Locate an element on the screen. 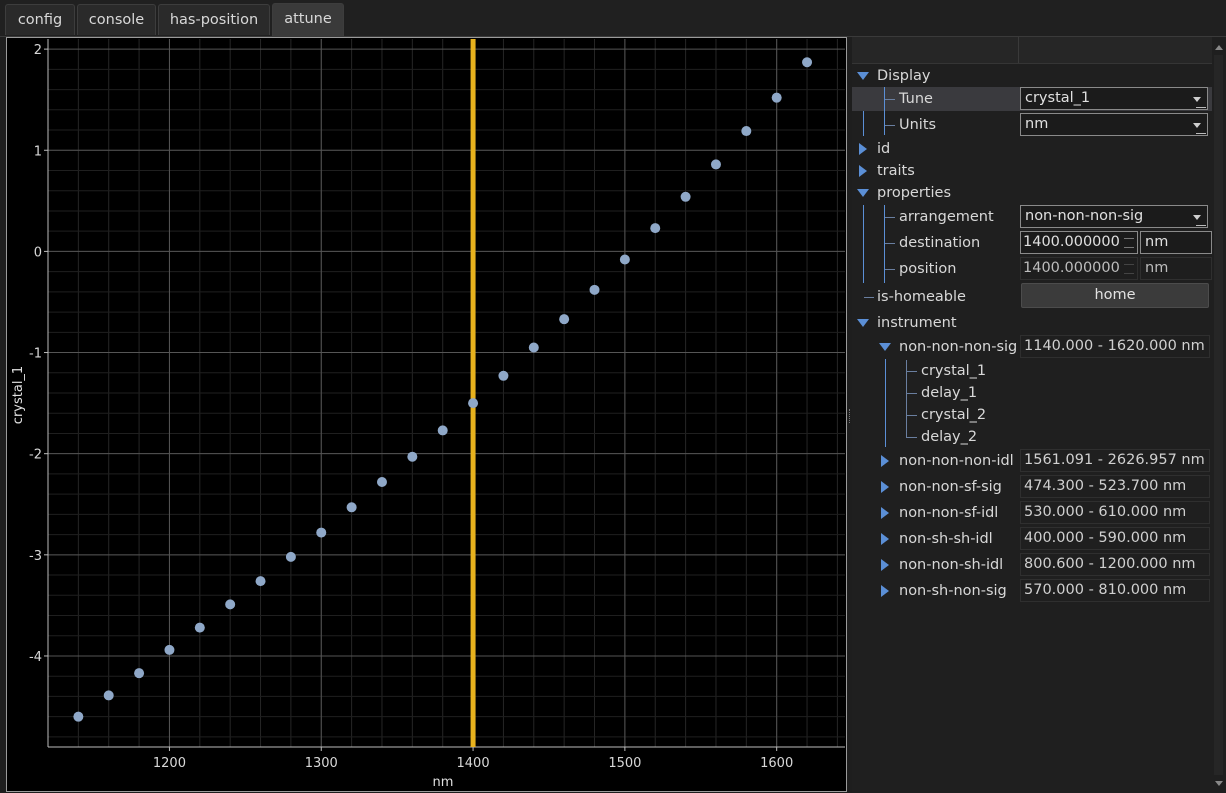 This screenshot has width=1226, height=793. scroll-down-icon is located at coordinates (1219, 783).